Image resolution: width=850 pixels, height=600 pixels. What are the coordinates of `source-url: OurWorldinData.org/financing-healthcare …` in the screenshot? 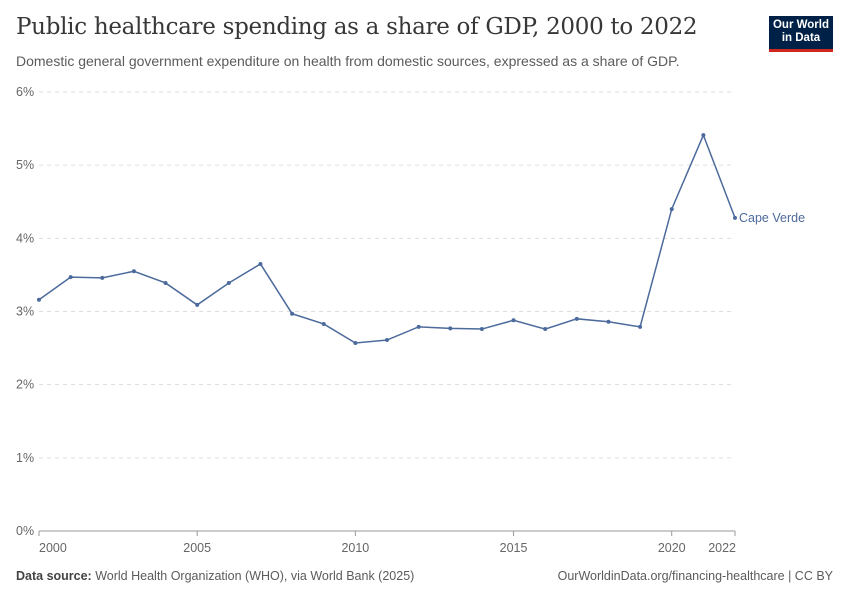 It's located at (695, 576).